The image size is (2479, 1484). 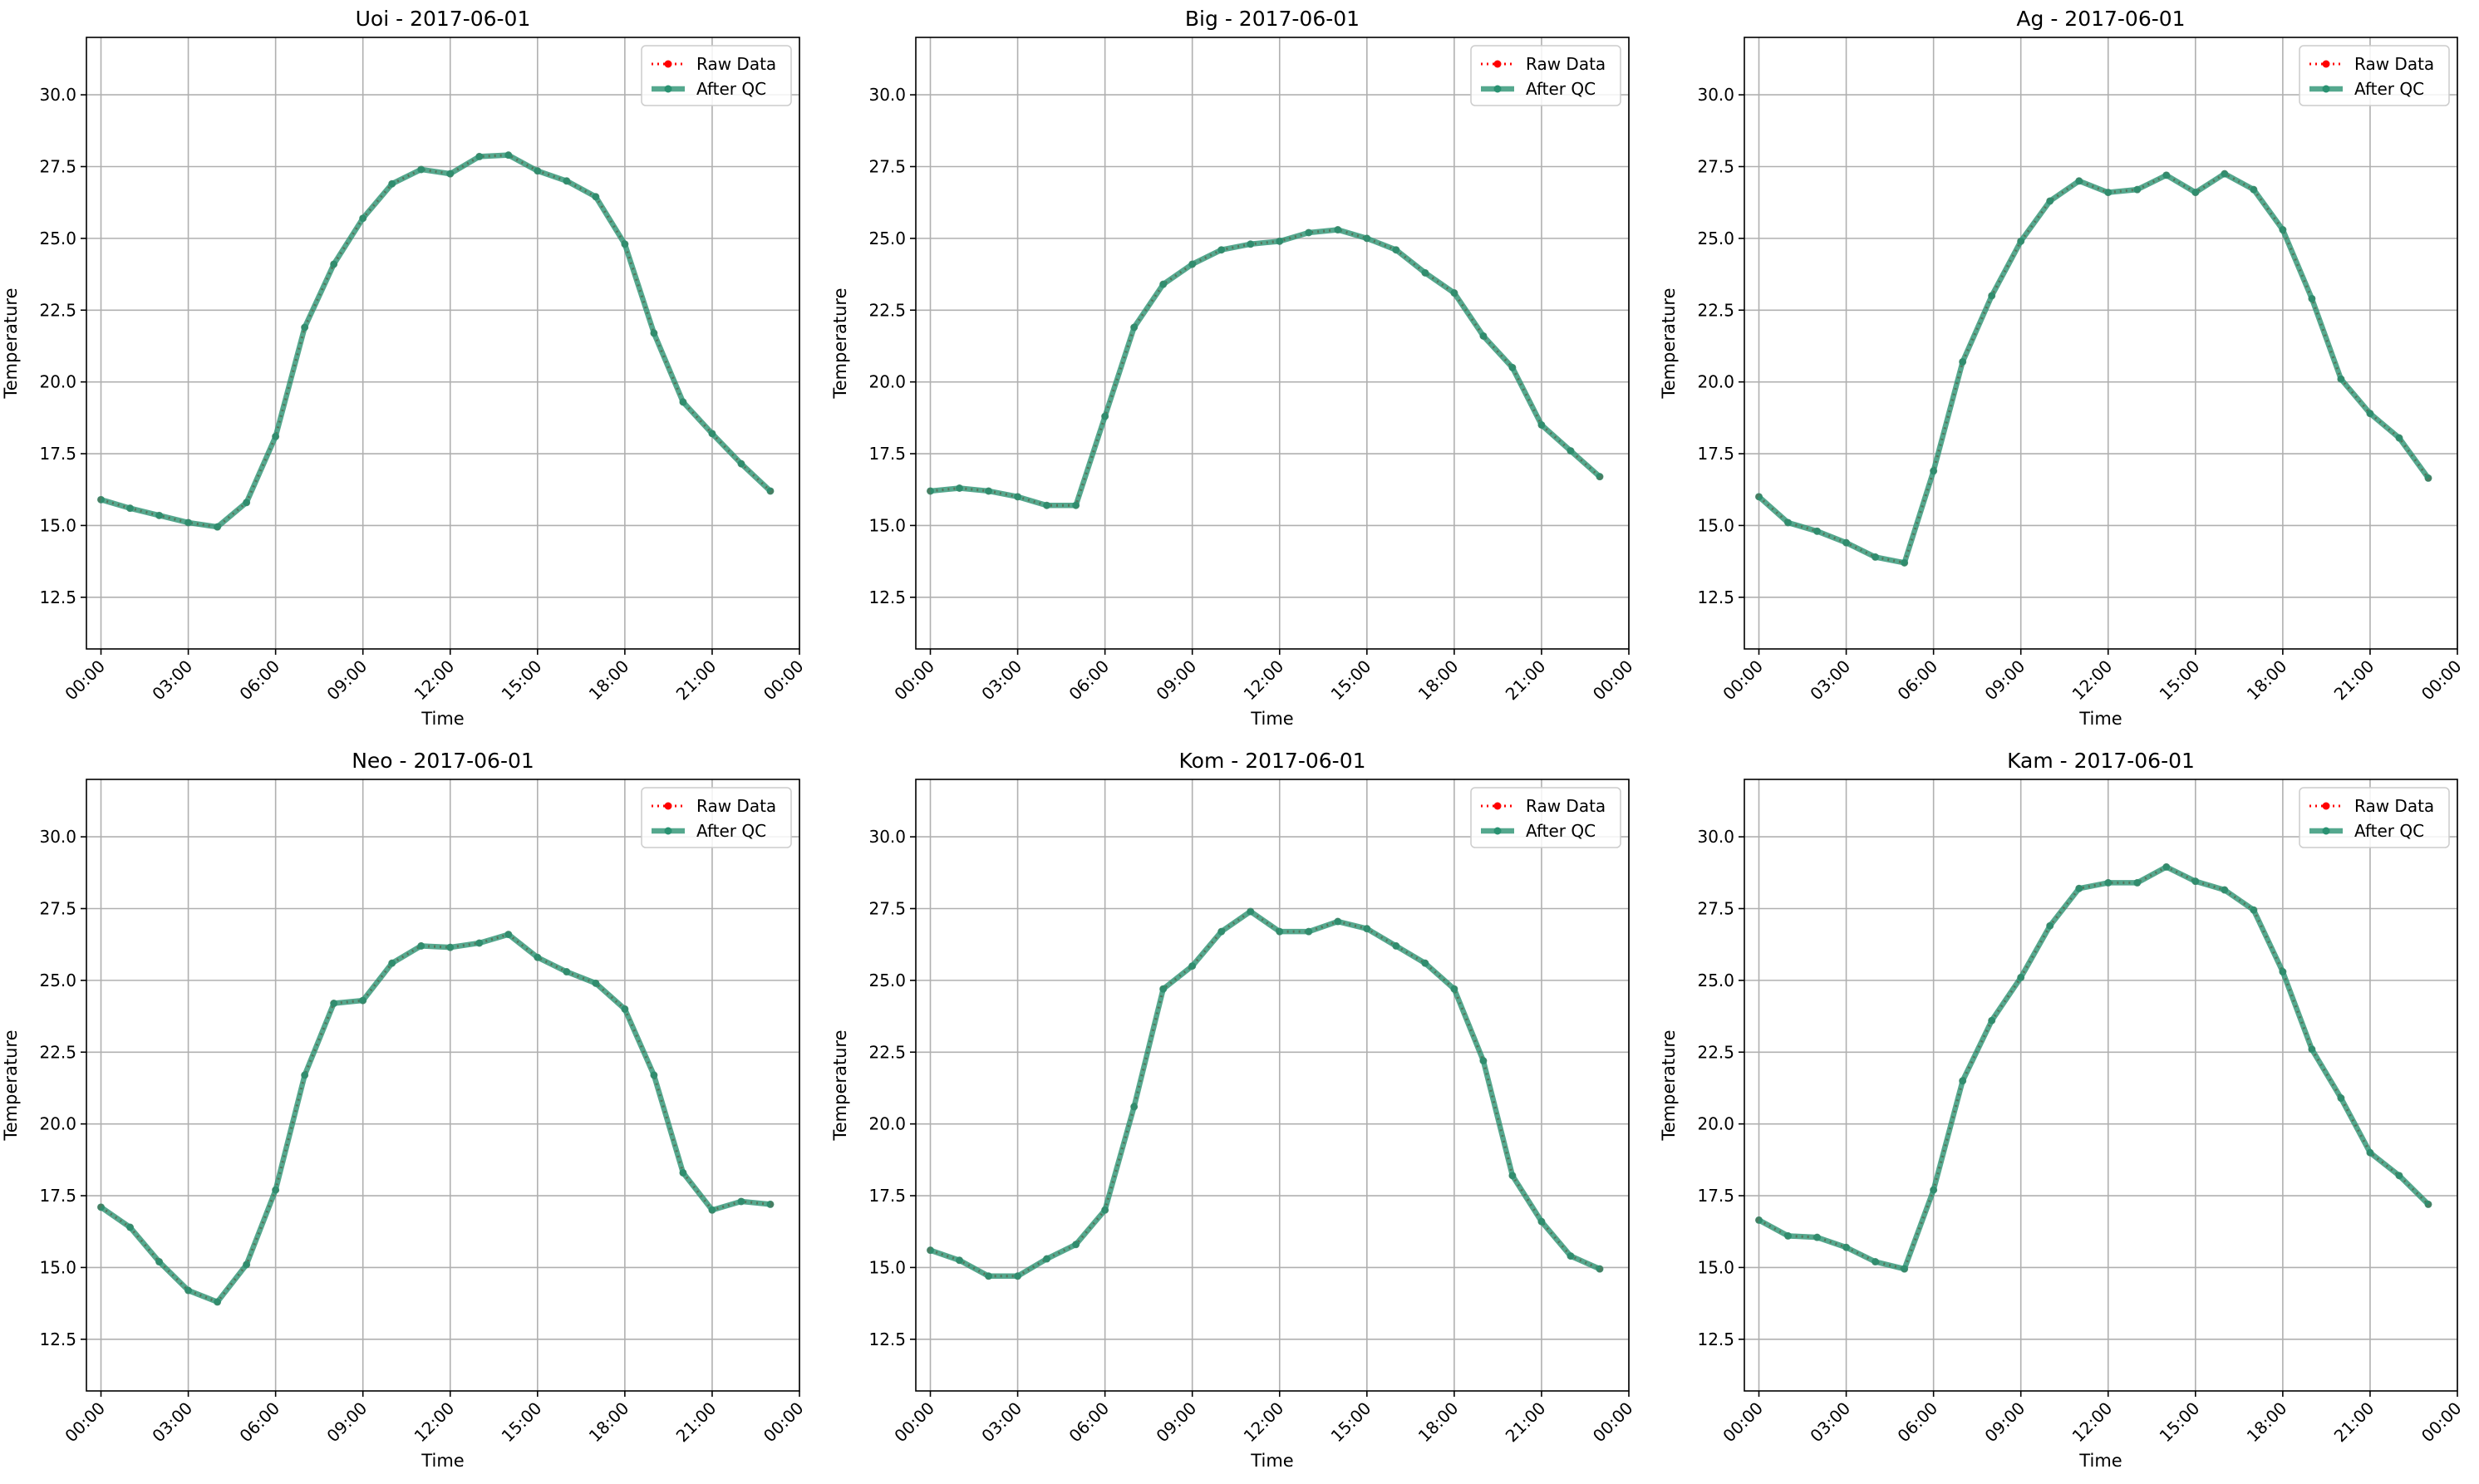 I want to click on chart-title: Big - 2017-06-01, so click(x=1273, y=19).